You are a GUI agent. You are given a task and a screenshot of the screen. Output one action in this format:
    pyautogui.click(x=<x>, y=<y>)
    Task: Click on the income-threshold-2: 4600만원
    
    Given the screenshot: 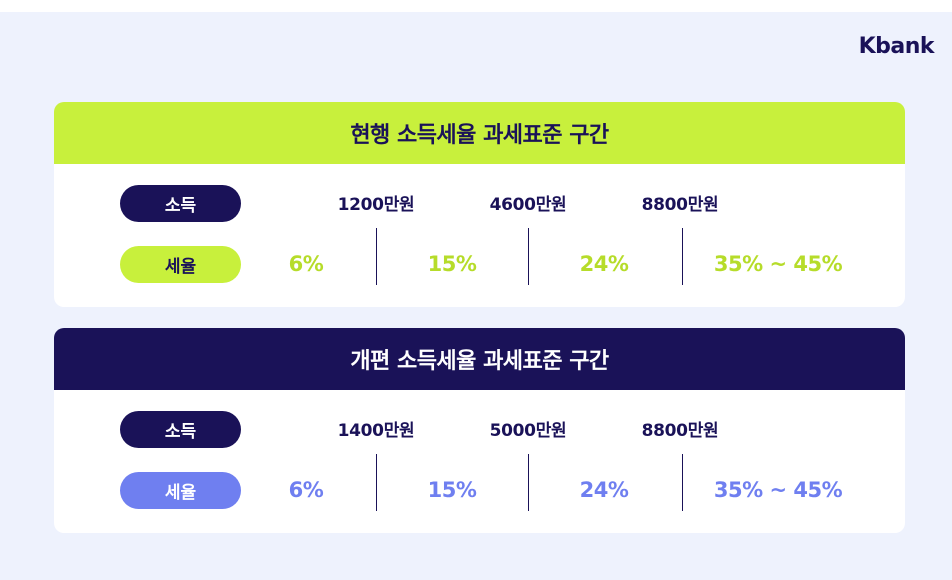 What is the action you would take?
    pyautogui.click(x=528, y=205)
    